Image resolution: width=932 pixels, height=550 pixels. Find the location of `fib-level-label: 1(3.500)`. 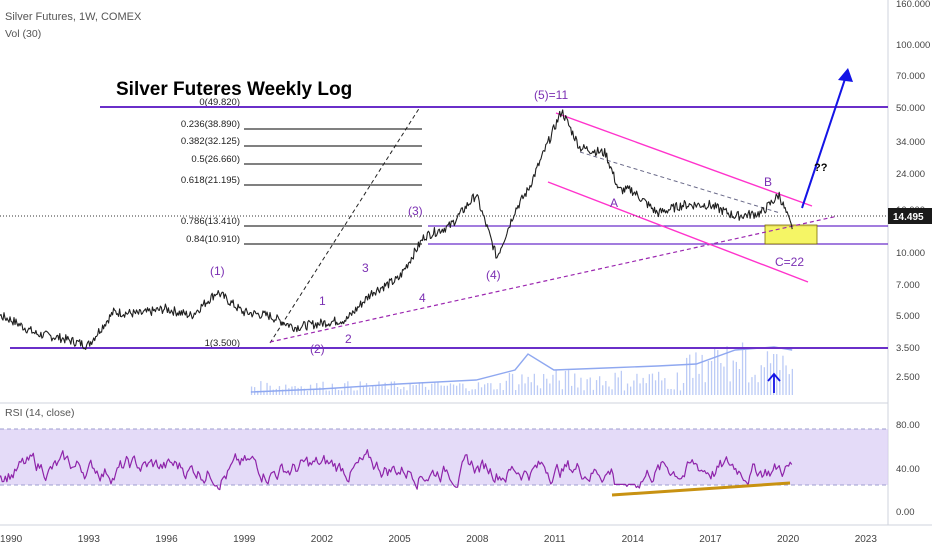

fib-level-label: 1(3.500) is located at coordinates (222, 343).